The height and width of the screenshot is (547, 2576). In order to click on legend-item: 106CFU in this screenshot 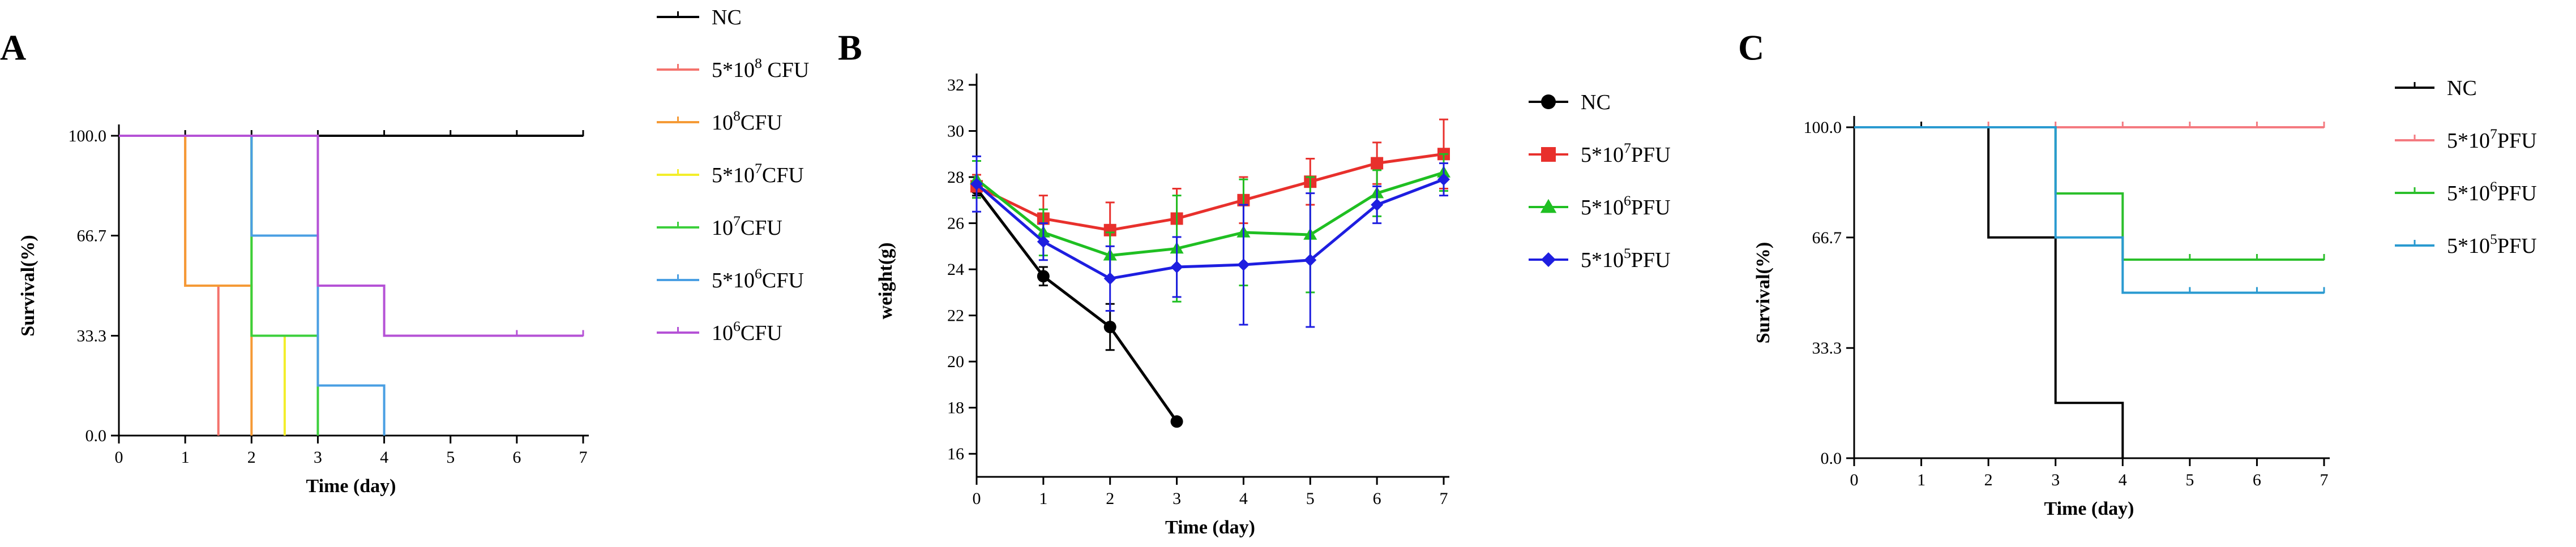, I will do `click(719, 331)`.